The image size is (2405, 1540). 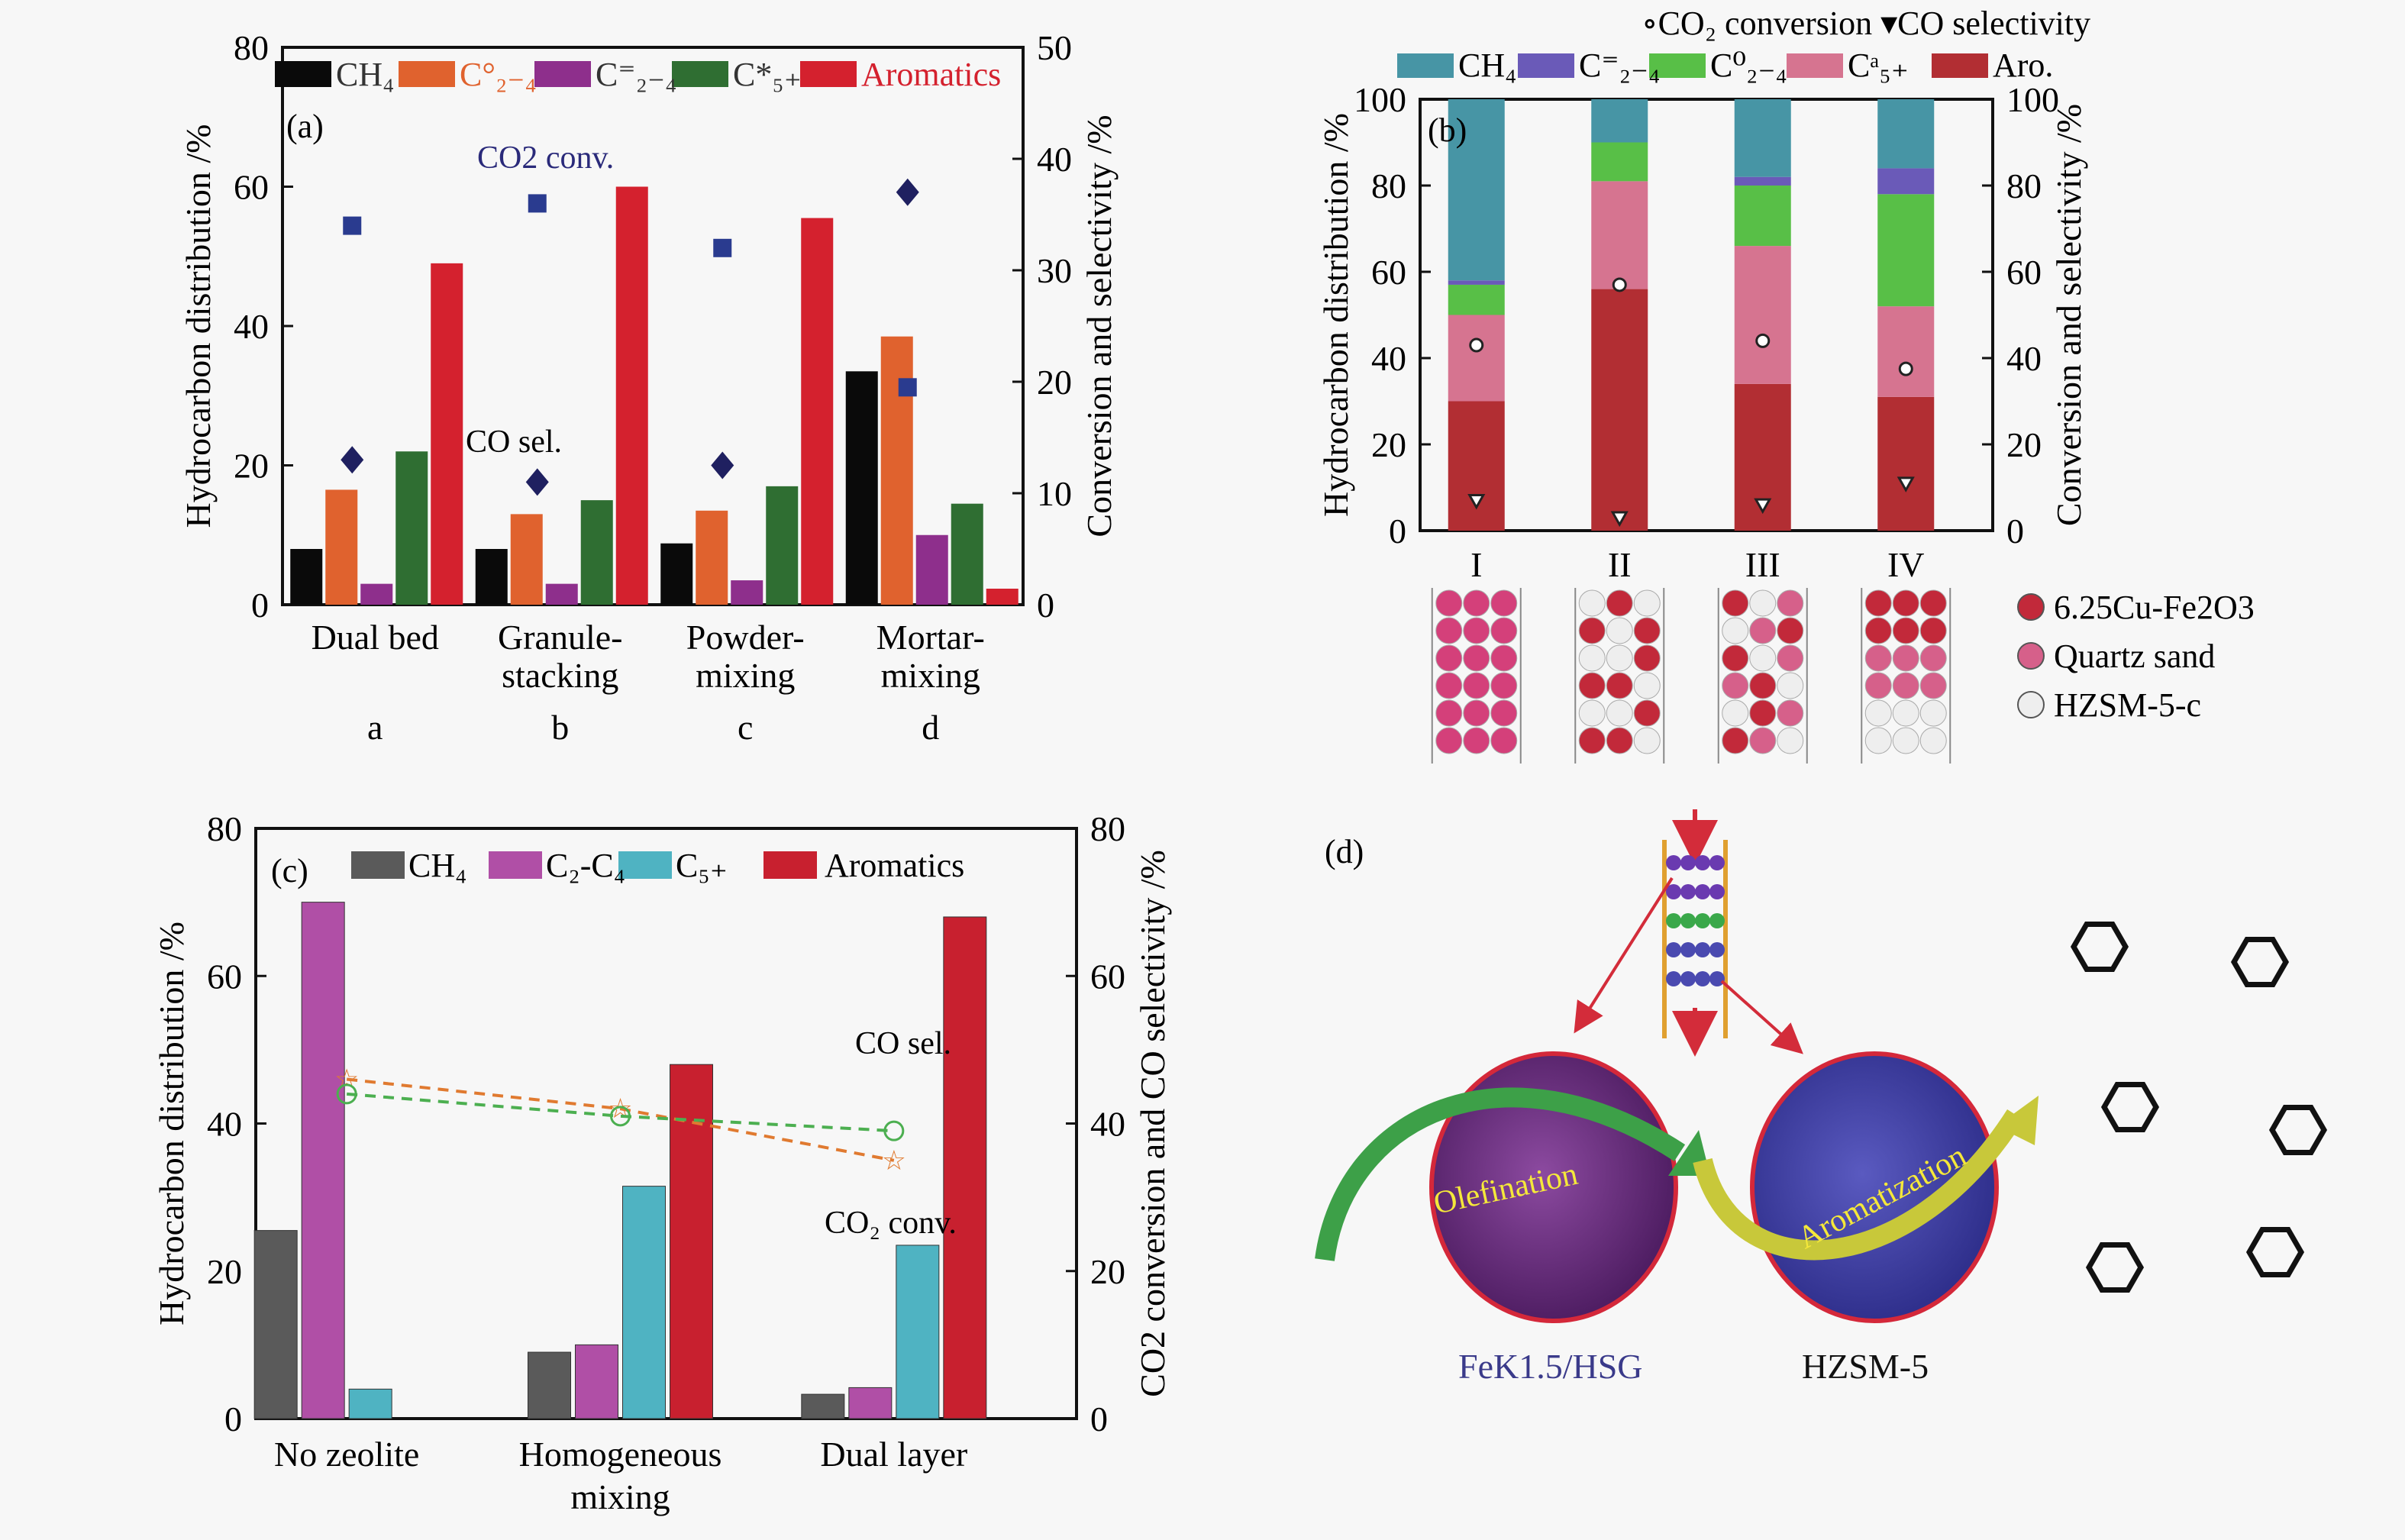 I want to click on y2-tick-label: 10, so click(x=1054, y=493).